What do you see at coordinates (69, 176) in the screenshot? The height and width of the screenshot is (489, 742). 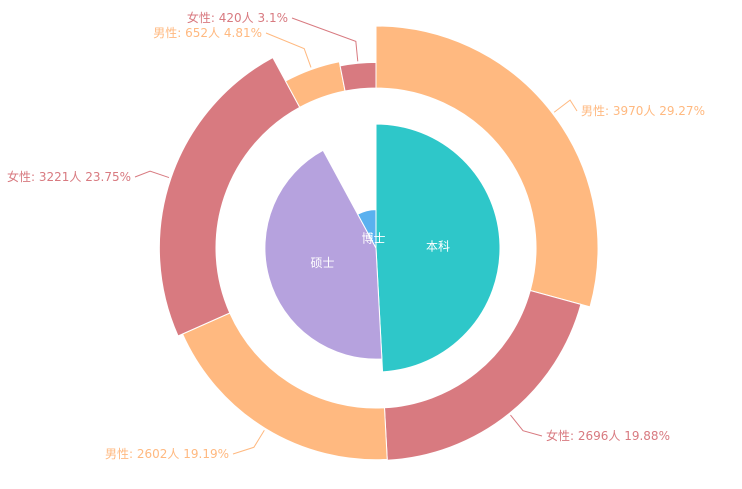 I see `outer-slice-label: 女性: 3221人 23.75%` at bounding box center [69, 176].